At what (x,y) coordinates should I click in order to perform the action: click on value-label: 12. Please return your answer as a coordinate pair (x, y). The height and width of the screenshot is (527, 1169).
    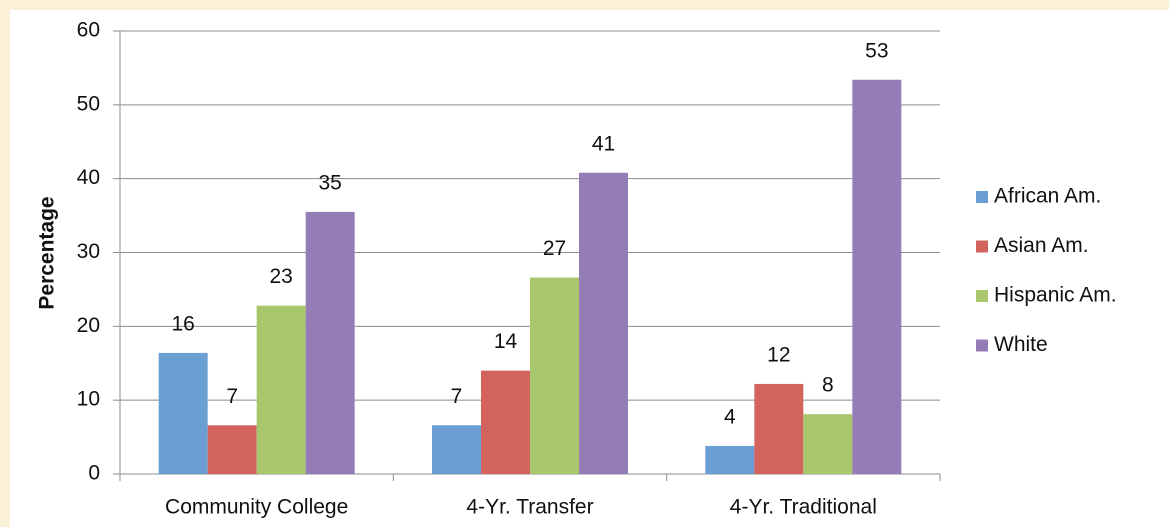
    Looking at the image, I should click on (778, 354).